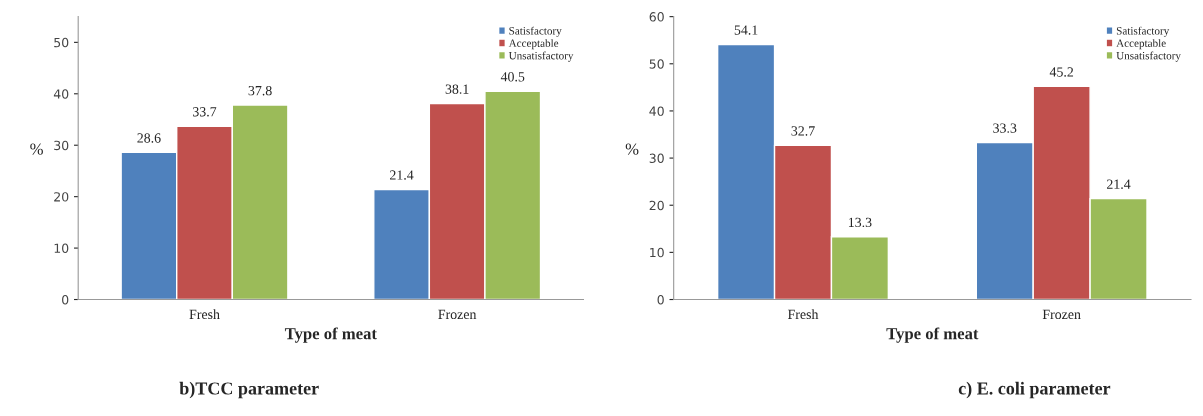 The width and height of the screenshot is (1203, 416). Describe the element at coordinates (1034, 390) in the screenshot. I see `text: c) E. coli parameter` at that location.